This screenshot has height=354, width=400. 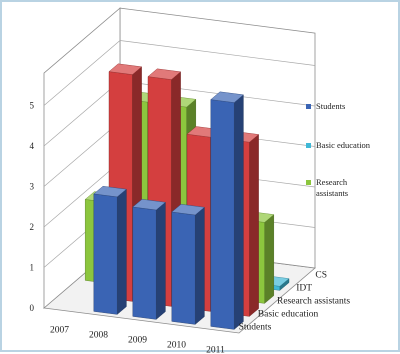 I want to click on legend-label: Basic education, so click(x=343, y=145).